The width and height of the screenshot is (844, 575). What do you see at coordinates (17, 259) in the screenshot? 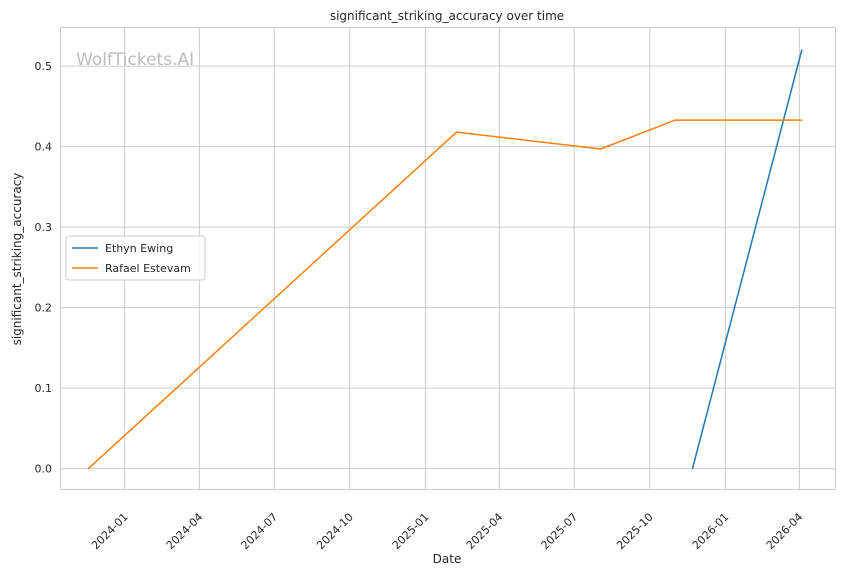
I see `y-axis-label: significant_striking_accuracy` at bounding box center [17, 259].